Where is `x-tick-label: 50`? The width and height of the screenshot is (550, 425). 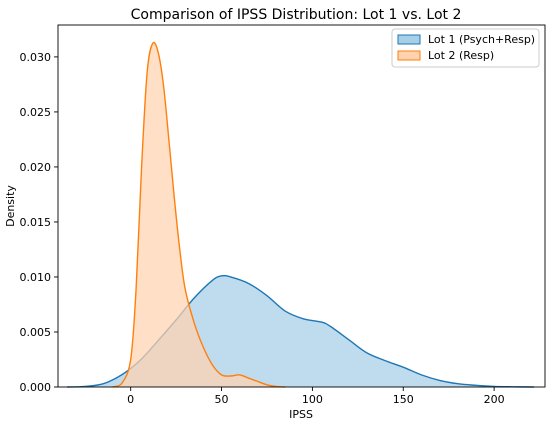 x-tick-label: 50 is located at coordinates (222, 399).